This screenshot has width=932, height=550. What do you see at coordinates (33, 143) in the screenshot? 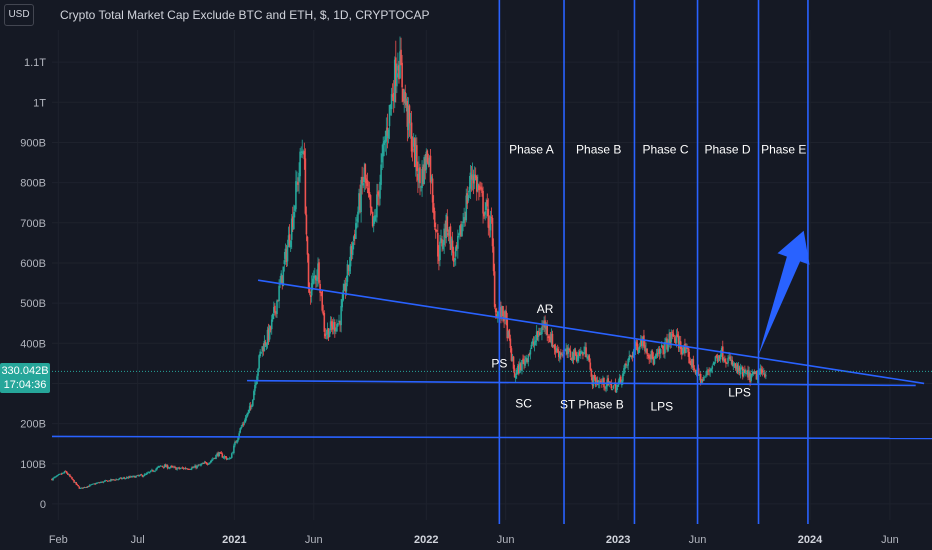
I see `y-tick-label: 900B` at bounding box center [33, 143].